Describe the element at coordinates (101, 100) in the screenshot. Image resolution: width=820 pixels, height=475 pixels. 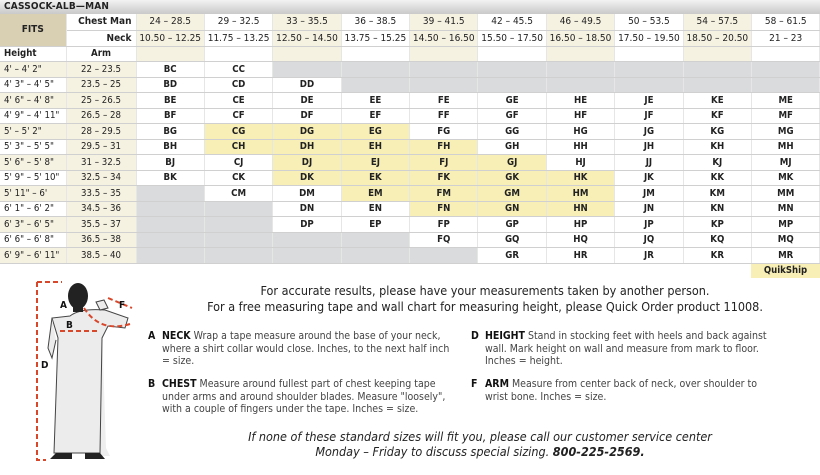
I see `arm-range: 25 – 26.5` at that location.